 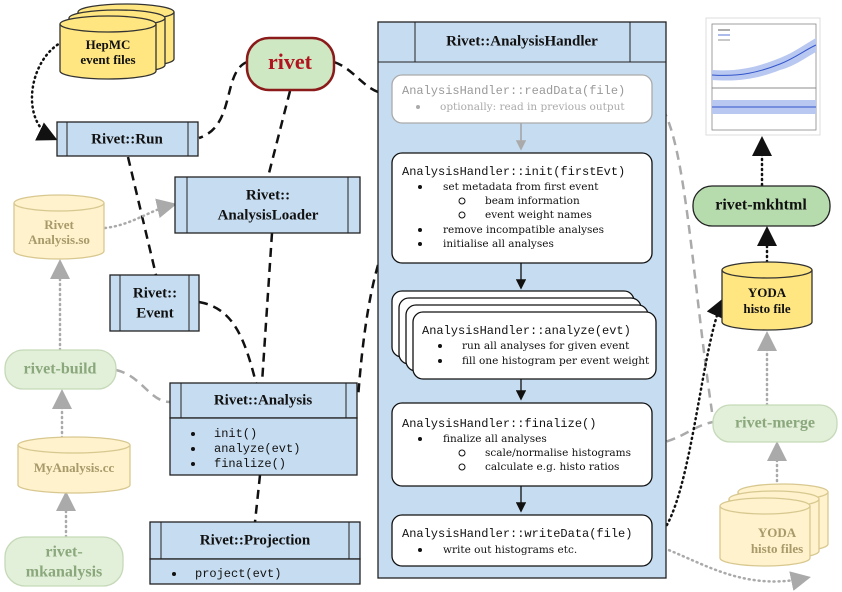 What do you see at coordinates (64, 561) in the screenshot?
I see `rivet-mkanalysis: rivet- mkanalysis` at bounding box center [64, 561].